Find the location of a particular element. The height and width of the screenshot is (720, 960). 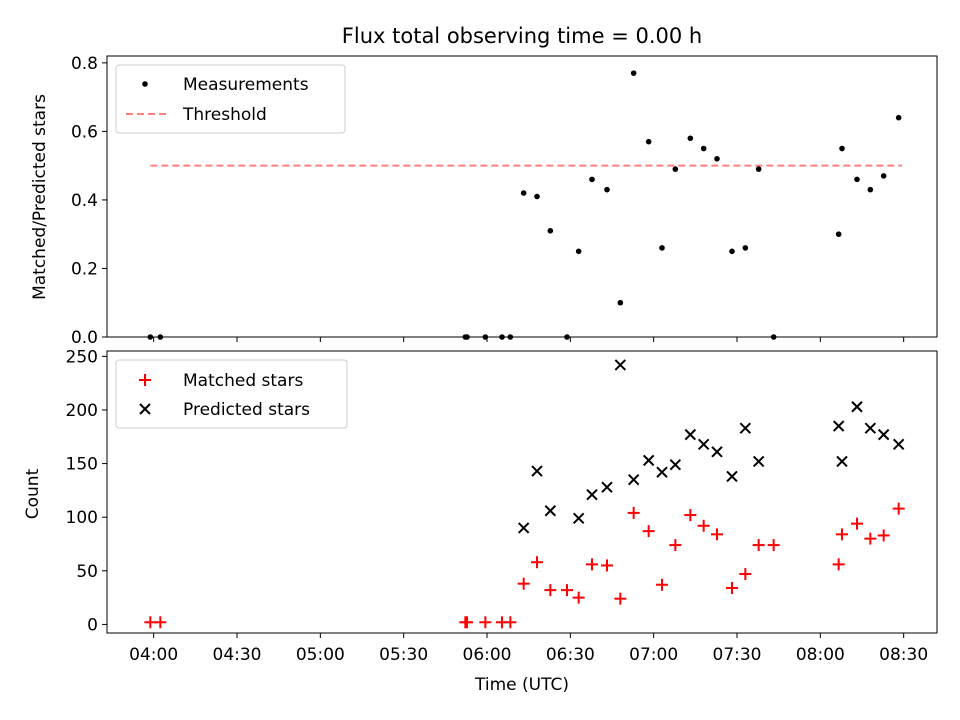

top-x-axis is located at coordinates (529, 339).